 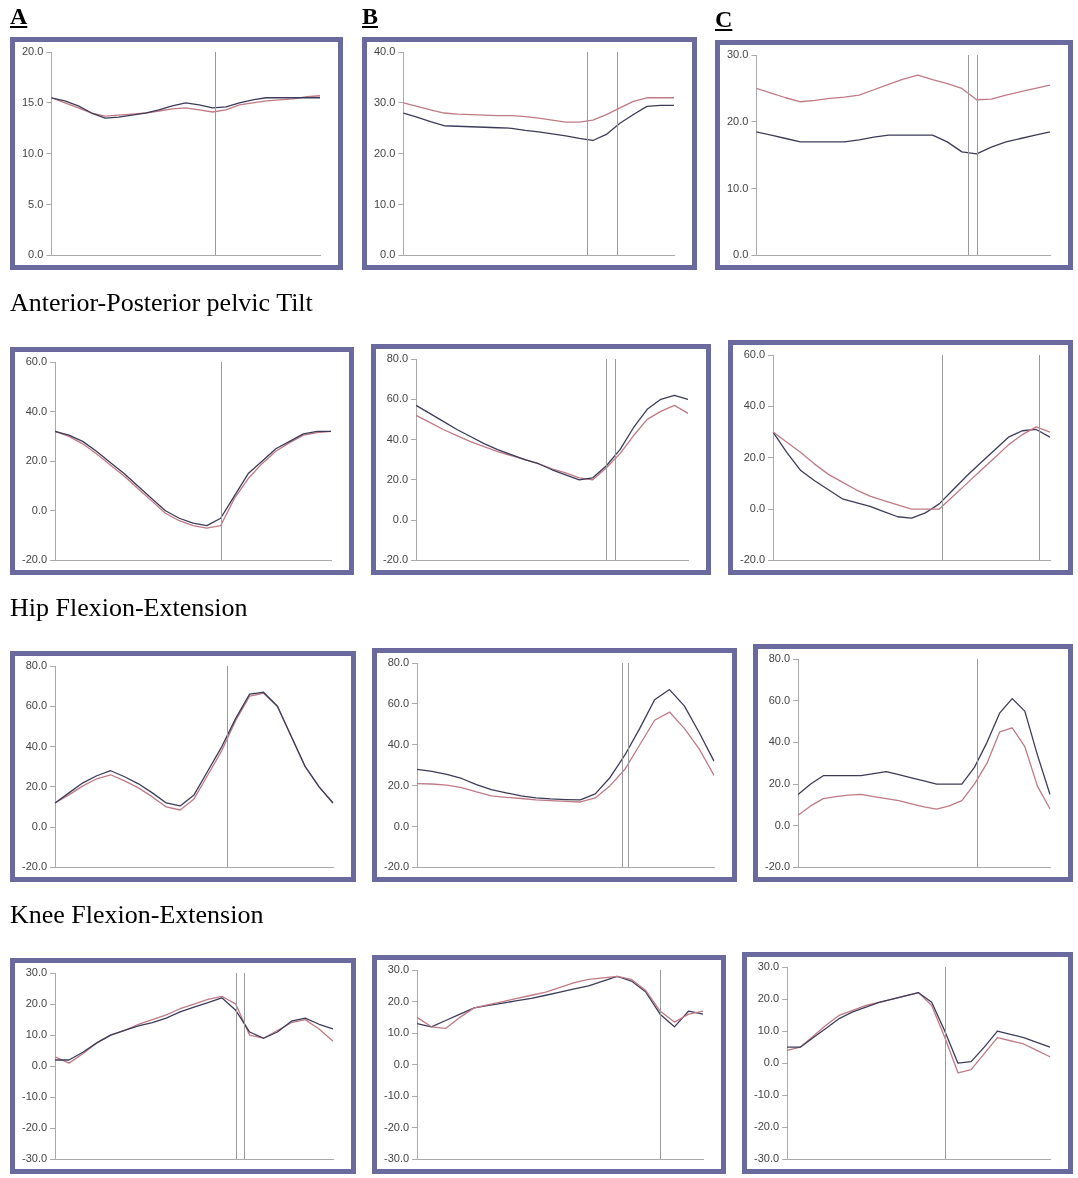 What do you see at coordinates (129, 608) in the screenshot?
I see `text: Hip Flexion-Extension` at bounding box center [129, 608].